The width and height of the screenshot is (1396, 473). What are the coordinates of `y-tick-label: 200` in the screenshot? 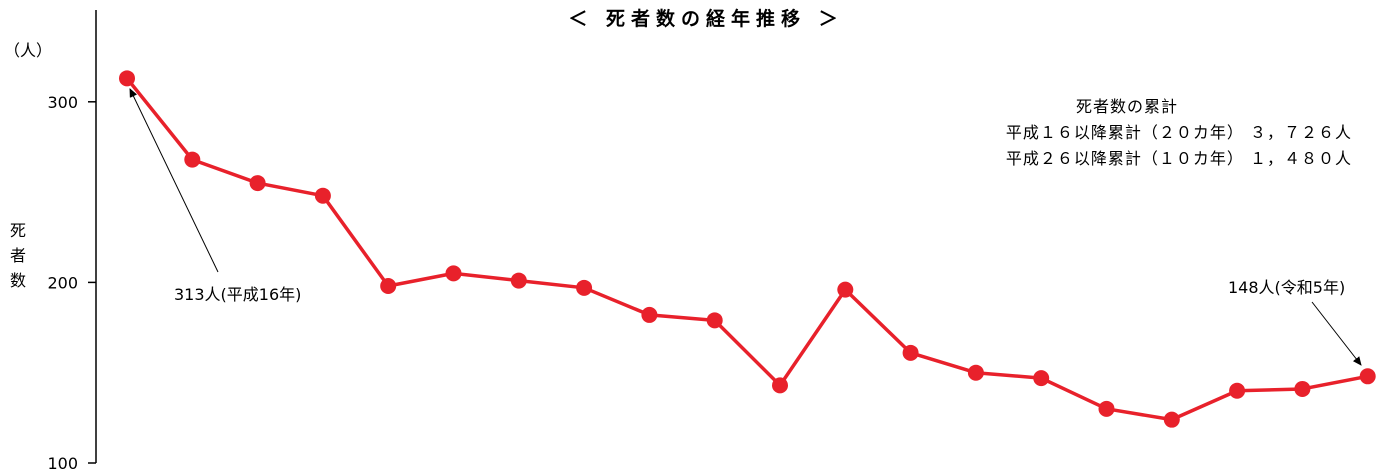 It's located at (62, 282).